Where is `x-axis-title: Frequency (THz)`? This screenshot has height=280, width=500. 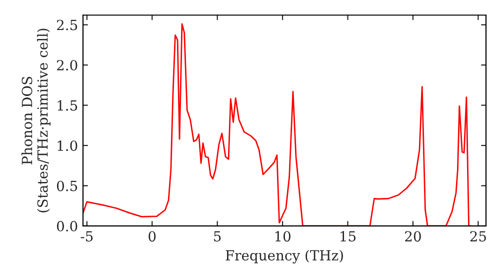
x-axis-title: Frequency (THz) is located at coordinates (284, 257).